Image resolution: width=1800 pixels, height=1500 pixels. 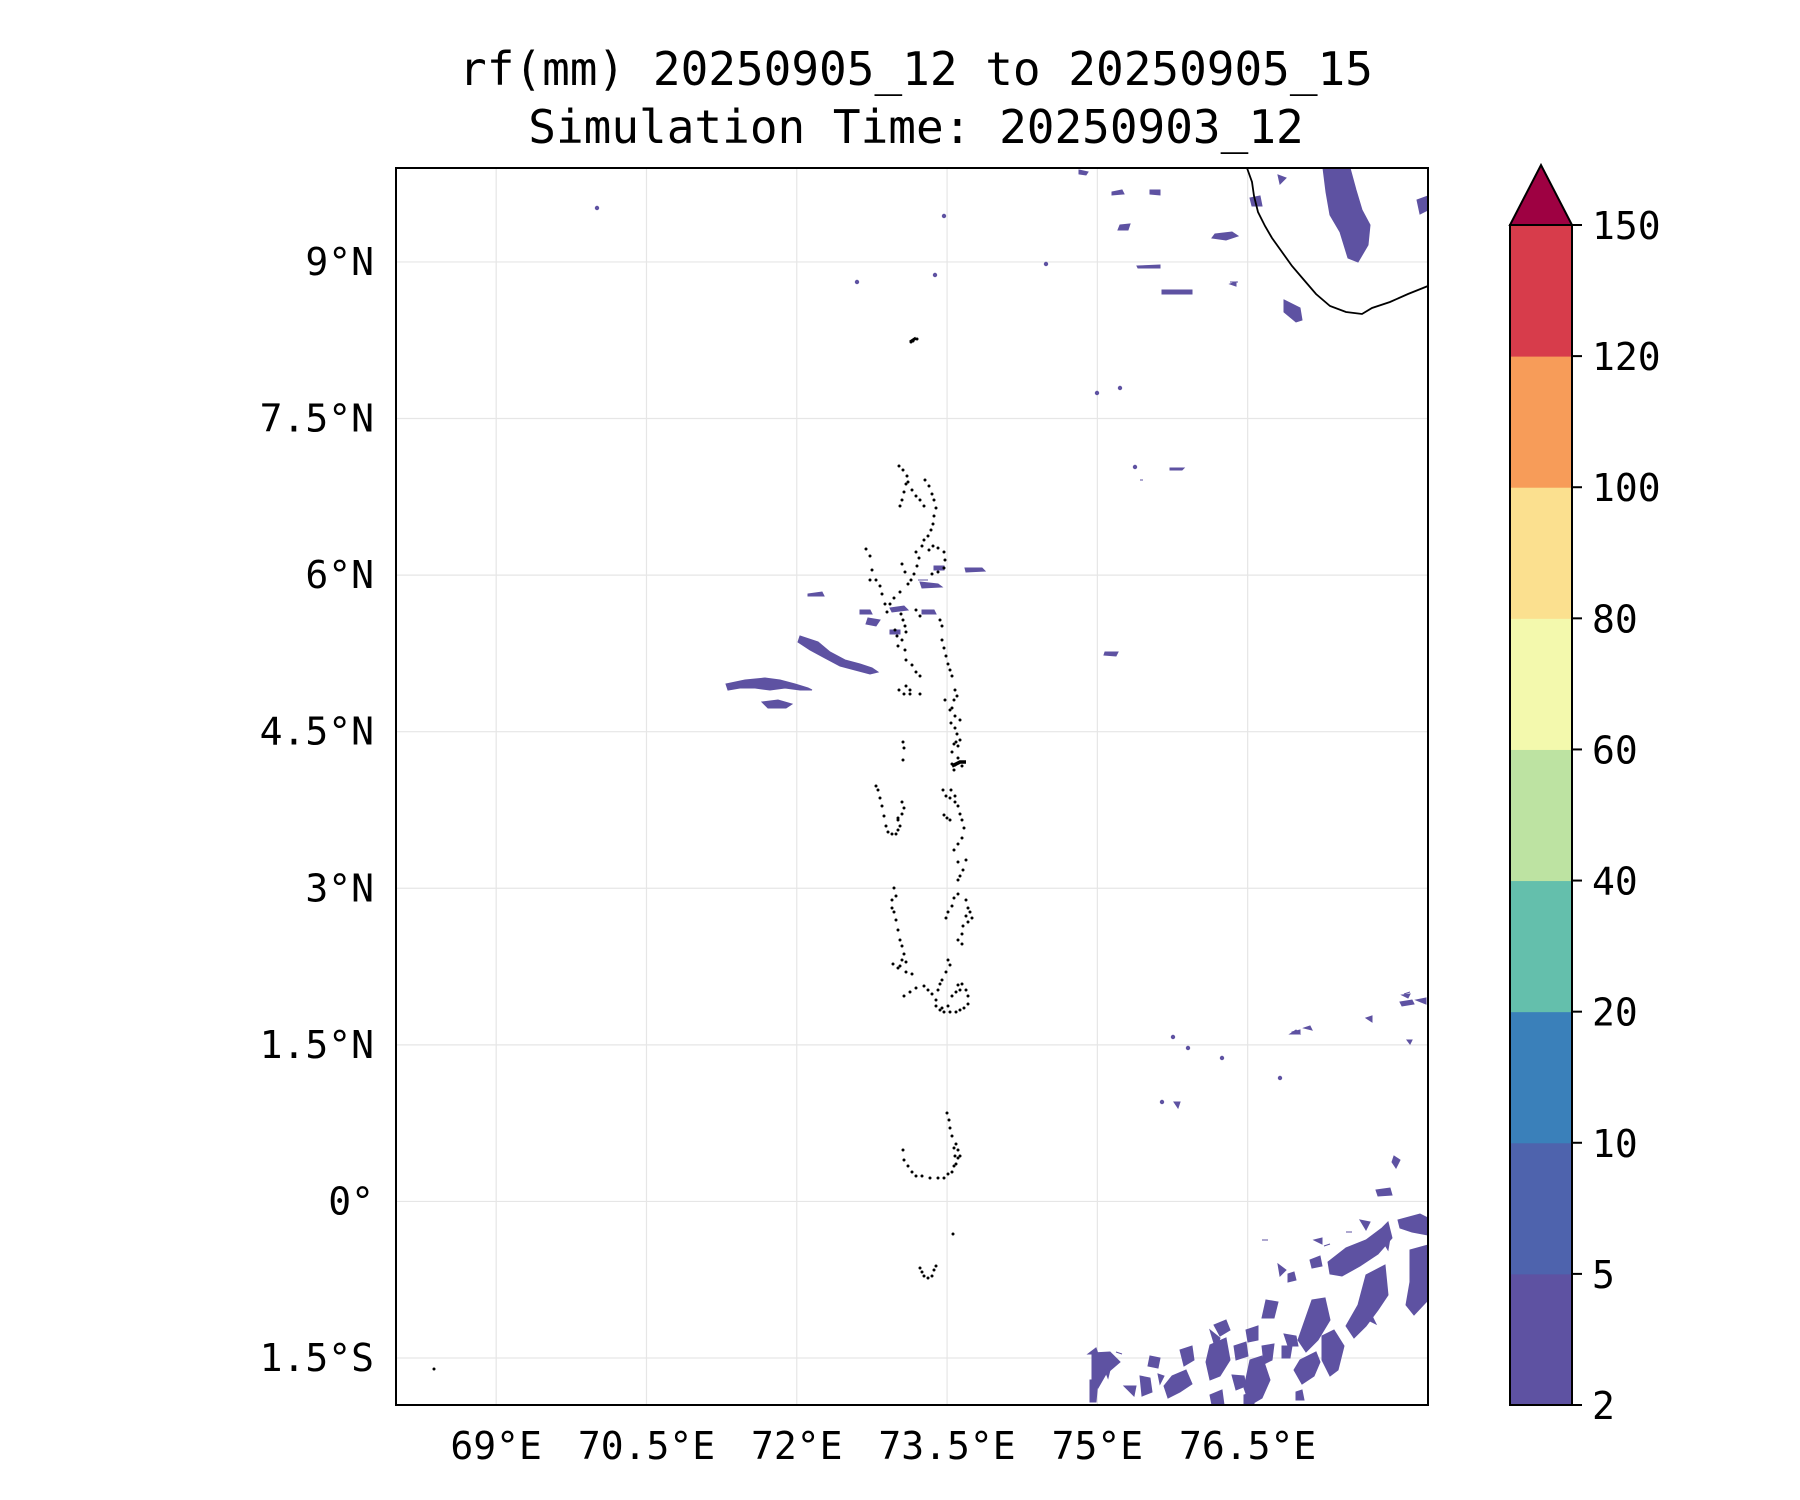 I want to click on colorbar-label: 20, so click(x=1615, y=1013).